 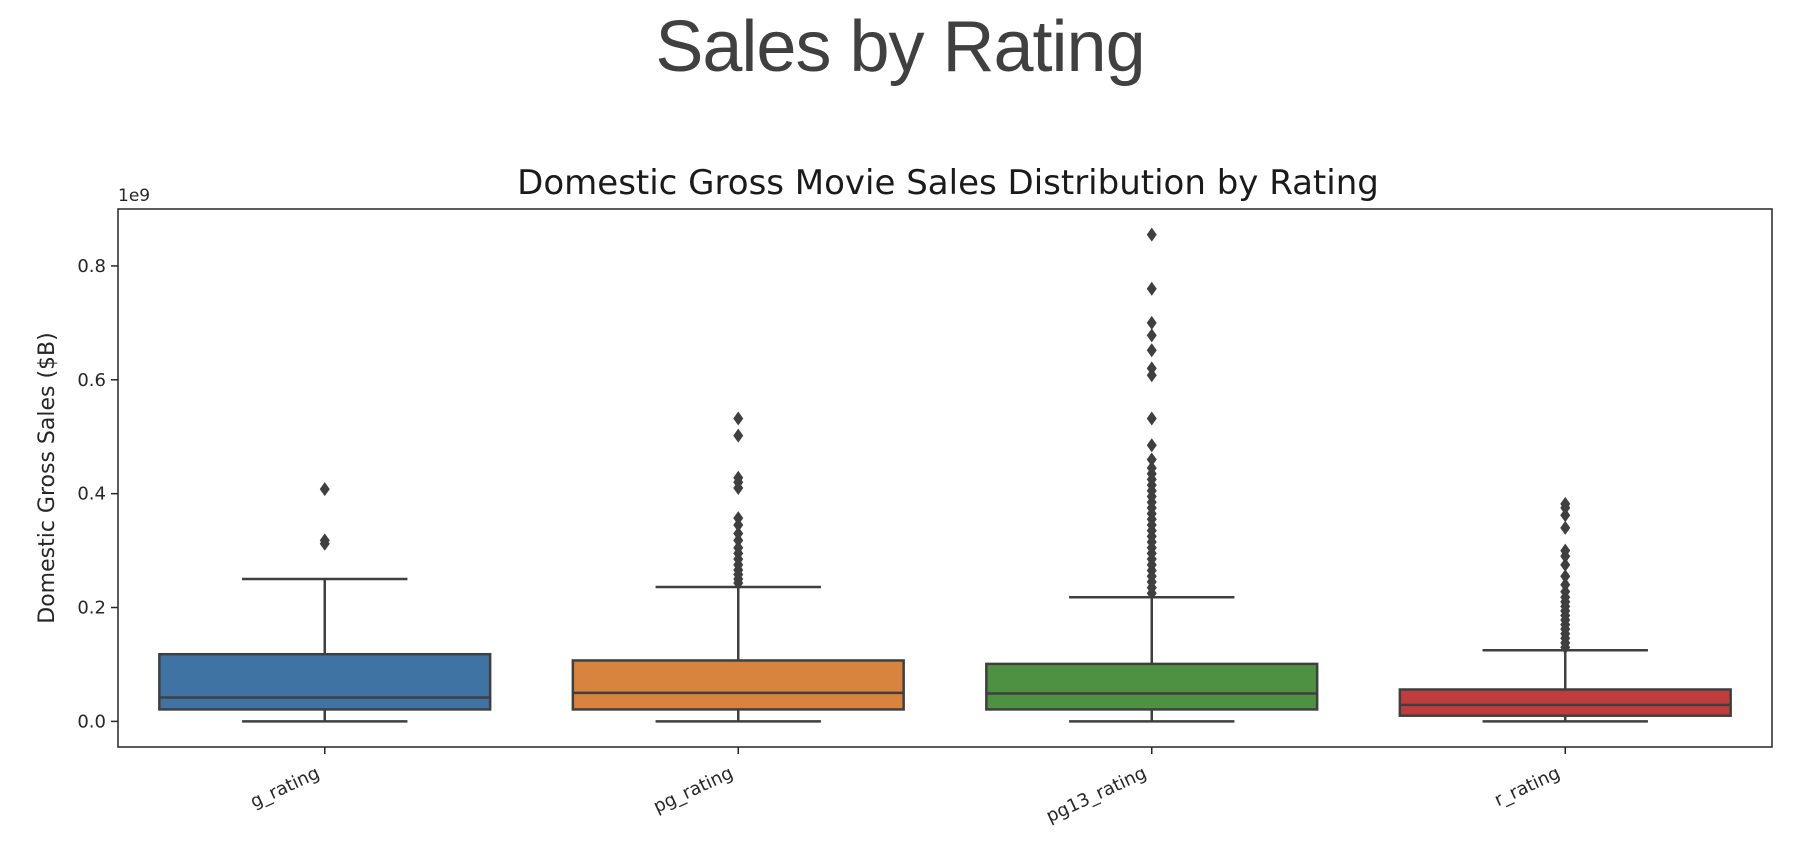 I want to click on y-tick-label: 0.0, so click(x=91, y=721).